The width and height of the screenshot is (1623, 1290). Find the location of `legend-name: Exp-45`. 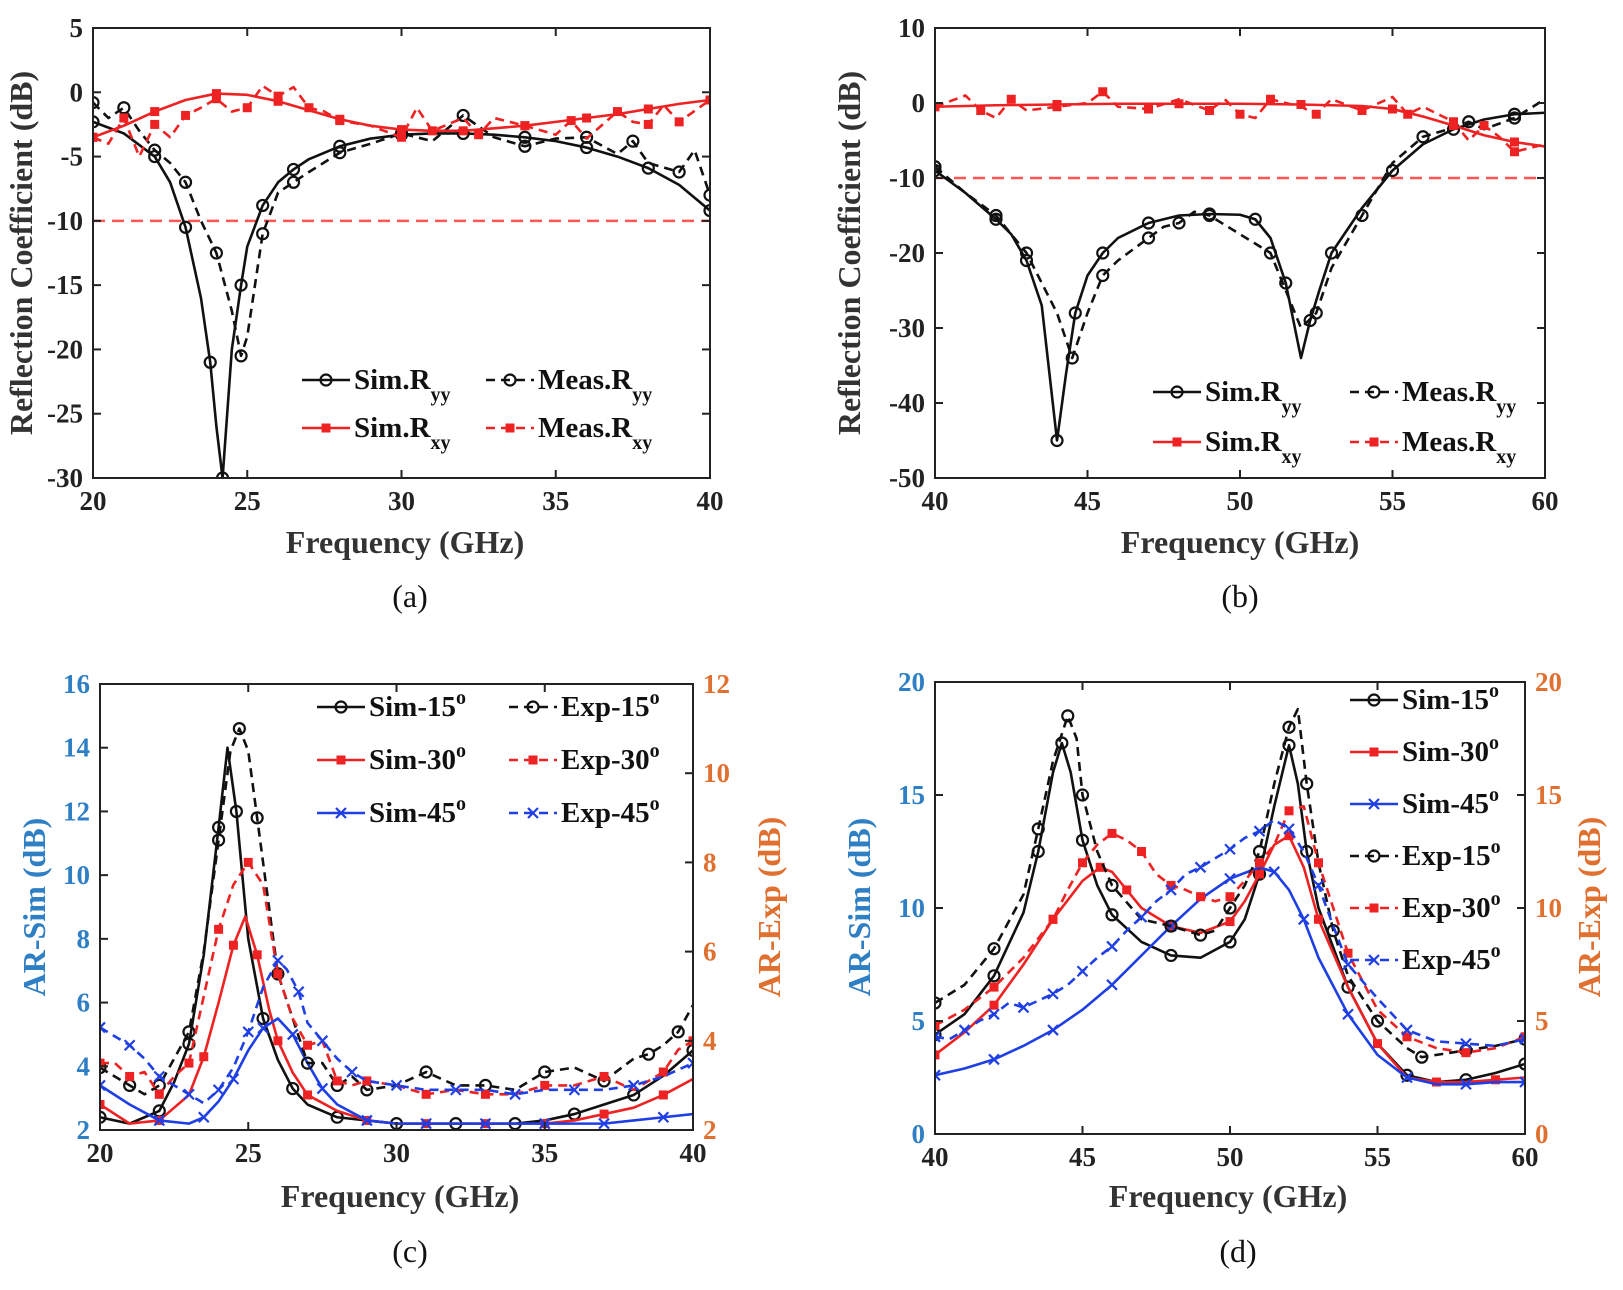

legend-name: Exp-45 is located at coordinates (1446, 960).